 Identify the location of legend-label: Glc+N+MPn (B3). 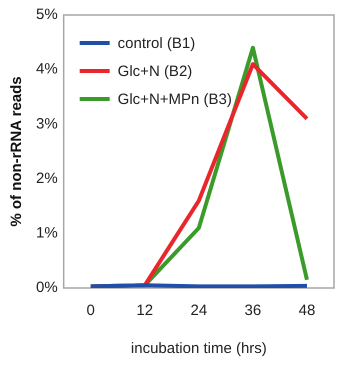
(175, 99).